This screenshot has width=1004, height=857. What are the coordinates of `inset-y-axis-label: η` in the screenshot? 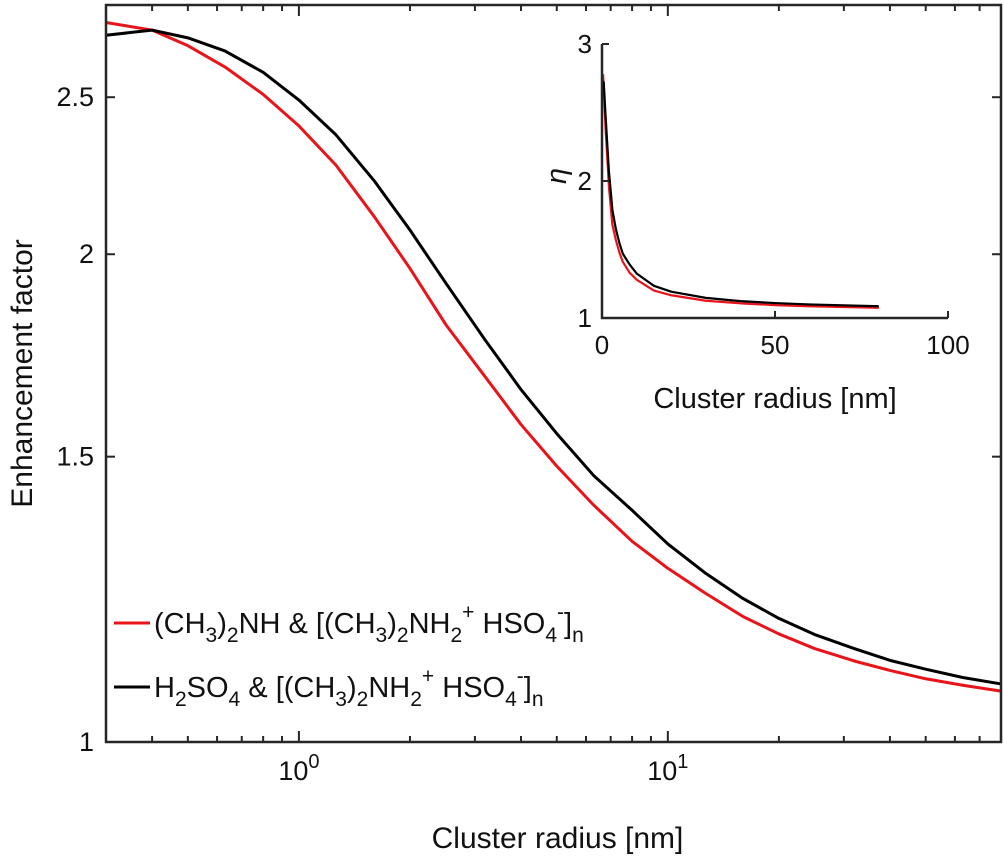 It's located at (557, 176).